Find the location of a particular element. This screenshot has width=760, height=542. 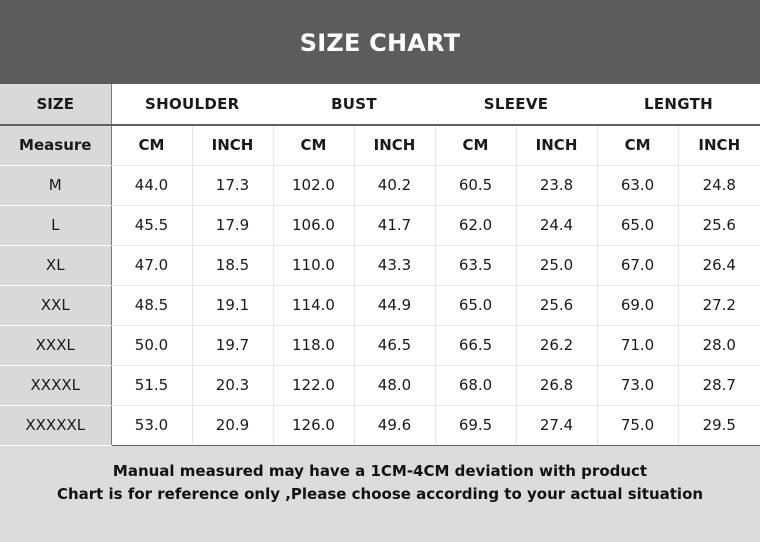

table-cell: 17.9 is located at coordinates (233, 225).